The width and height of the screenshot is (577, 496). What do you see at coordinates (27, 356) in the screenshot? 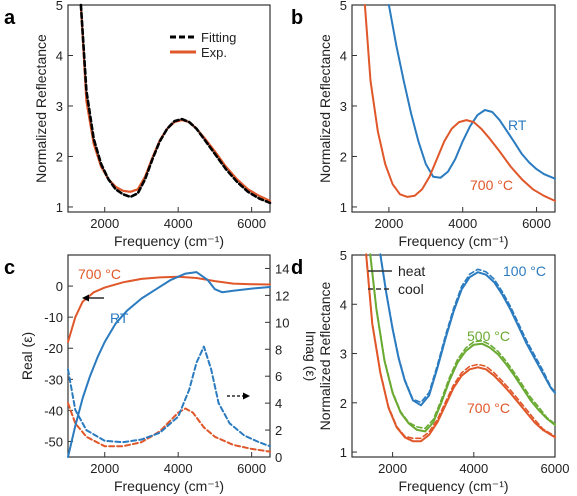
I see `y-axis-label: Real (ε)` at bounding box center [27, 356].